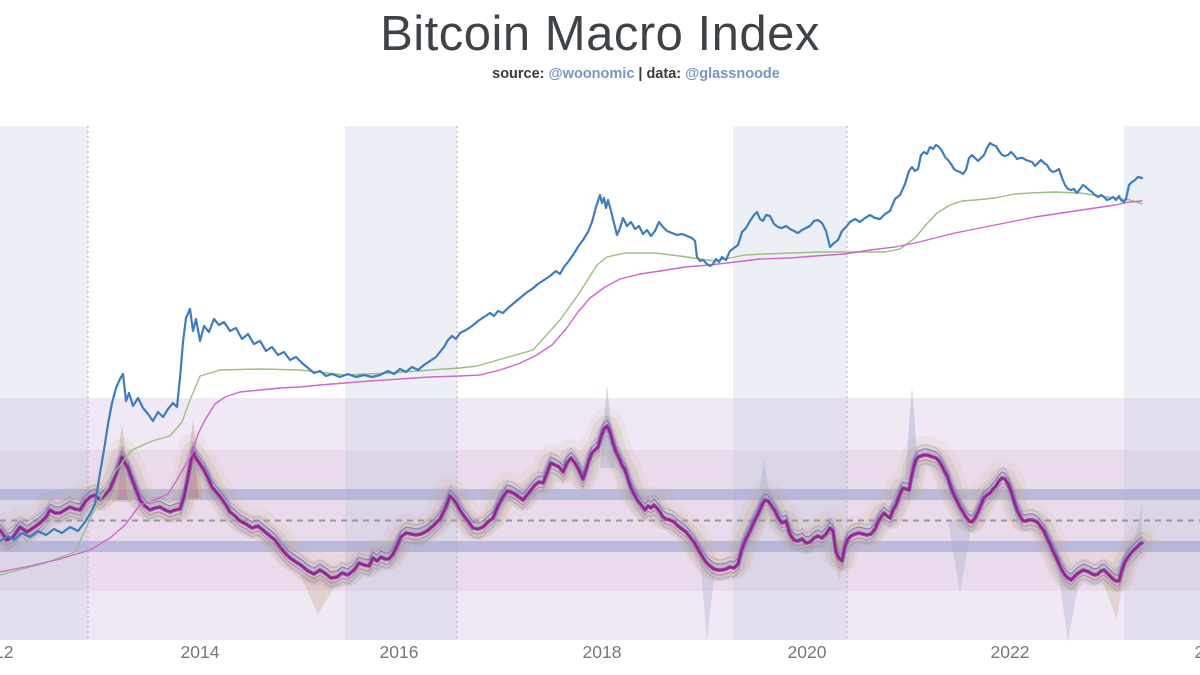  Describe the element at coordinates (602, 652) in the screenshot. I see `x-tick-2018: 2018` at that location.